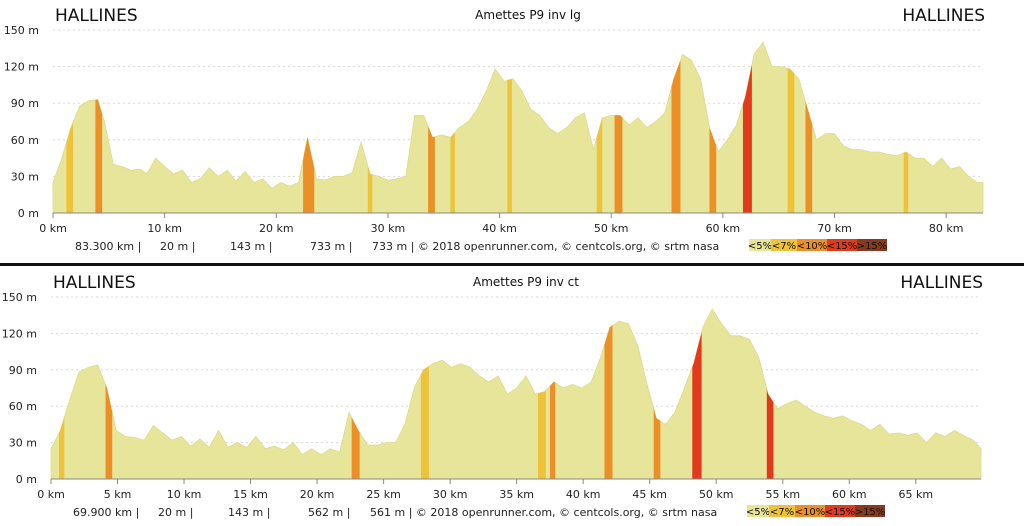 The height and width of the screenshot is (526, 1024). Describe the element at coordinates (329, 512) in the screenshot. I see `stat-3: 562 m |` at that location.